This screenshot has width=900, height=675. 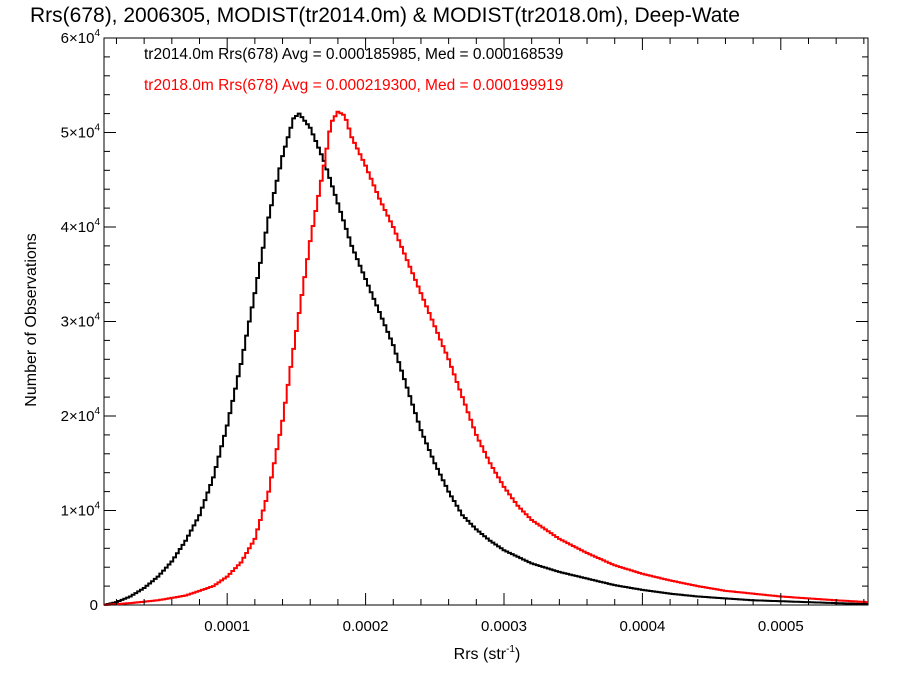 What do you see at coordinates (480, 654) in the screenshot?
I see `x-axis-title-main: Rrs (str` at bounding box center [480, 654].